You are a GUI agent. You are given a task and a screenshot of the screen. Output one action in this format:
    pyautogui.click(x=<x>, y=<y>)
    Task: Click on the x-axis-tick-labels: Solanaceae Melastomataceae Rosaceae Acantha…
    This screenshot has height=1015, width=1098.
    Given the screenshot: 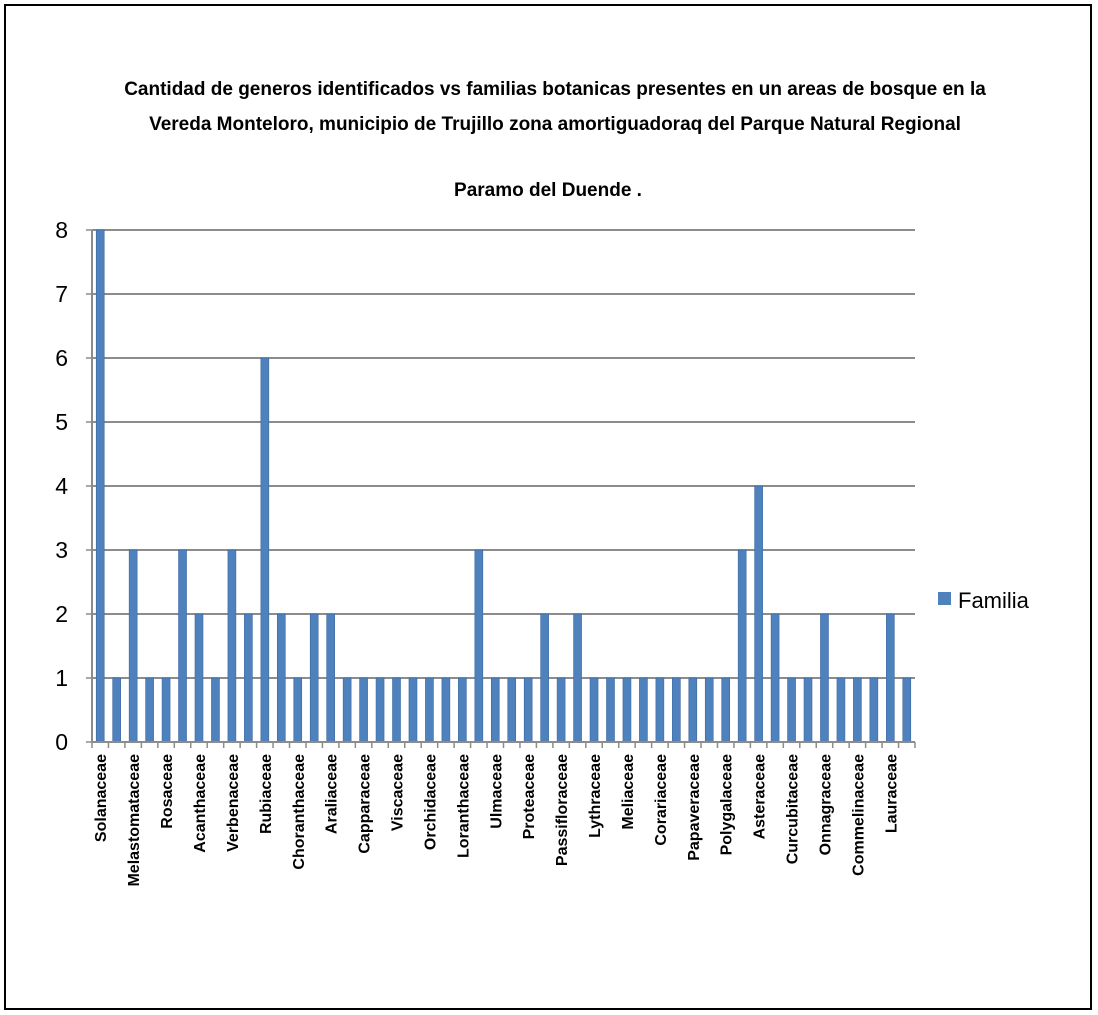 What is the action you would take?
    pyautogui.click(x=496, y=820)
    